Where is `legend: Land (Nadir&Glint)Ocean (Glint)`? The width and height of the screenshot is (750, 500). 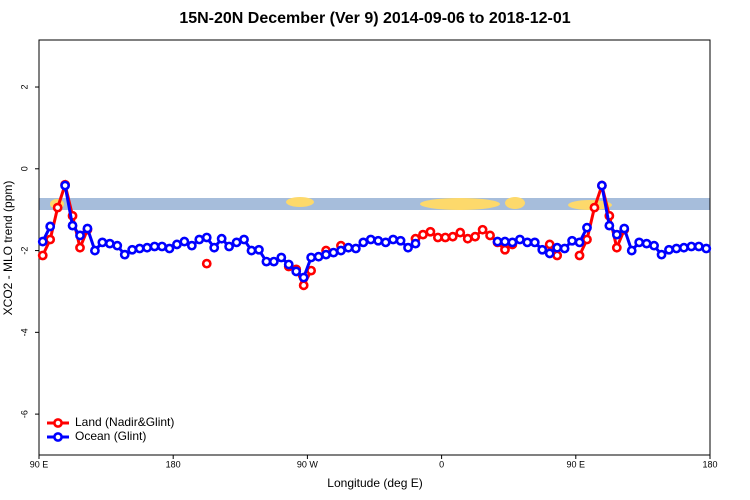
legend: Land (Nadir&Glint)Ocean (Glint) is located at coordinates (110, 429).